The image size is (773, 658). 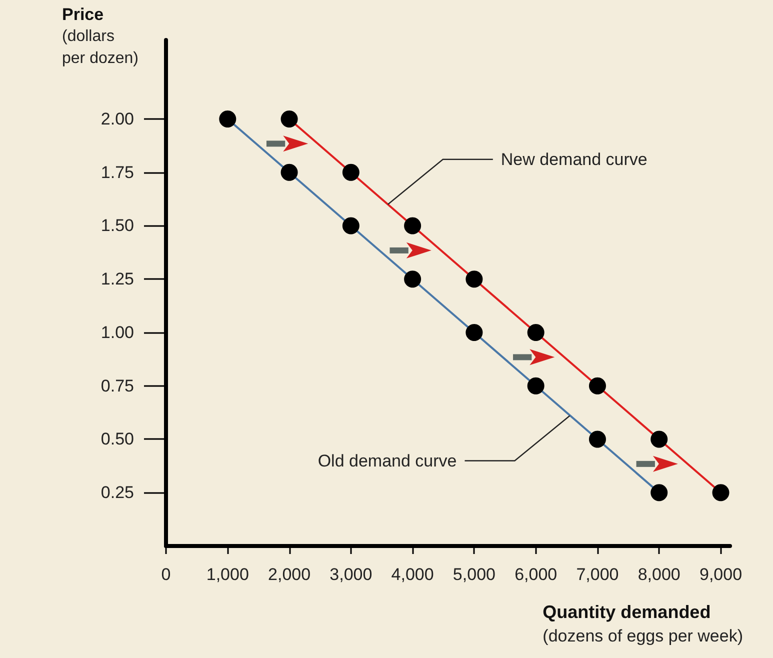 What do you see at coordinates (474, 574) in the screenshot?
I see `x-tick-label: 5,000` at bounding box center [474, 574].